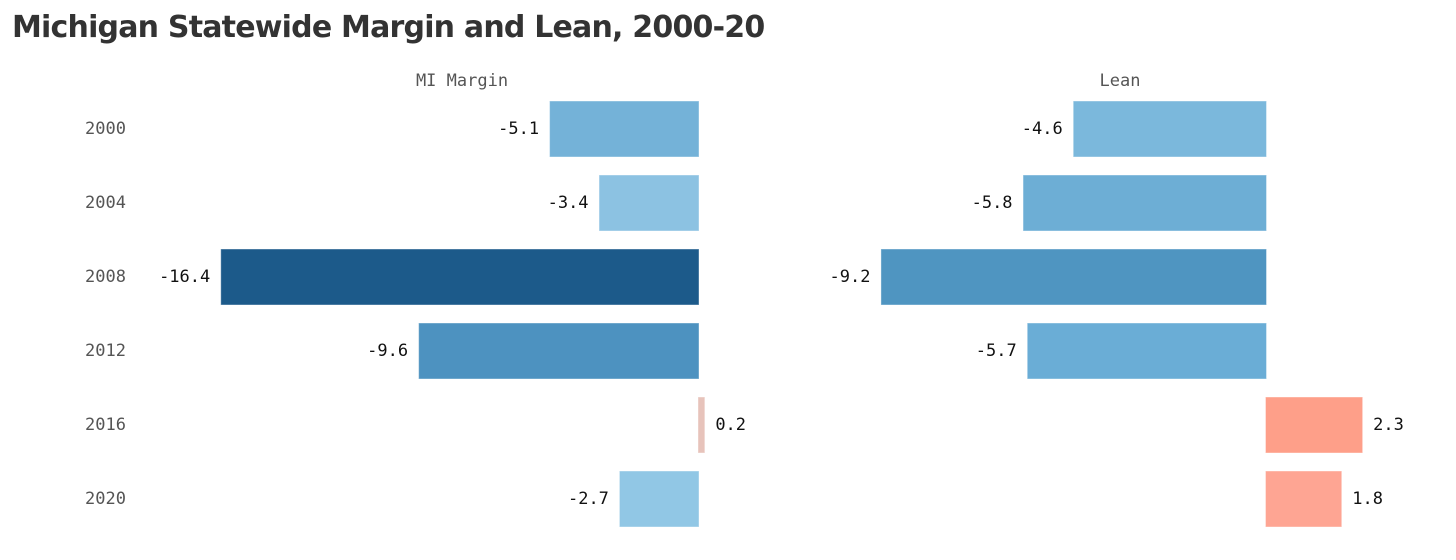  What do you see at coordinates (1388, 425) in the screenshot?
I see `data-label-lean-2016: 2.3` at bounding box center [1388, 425].